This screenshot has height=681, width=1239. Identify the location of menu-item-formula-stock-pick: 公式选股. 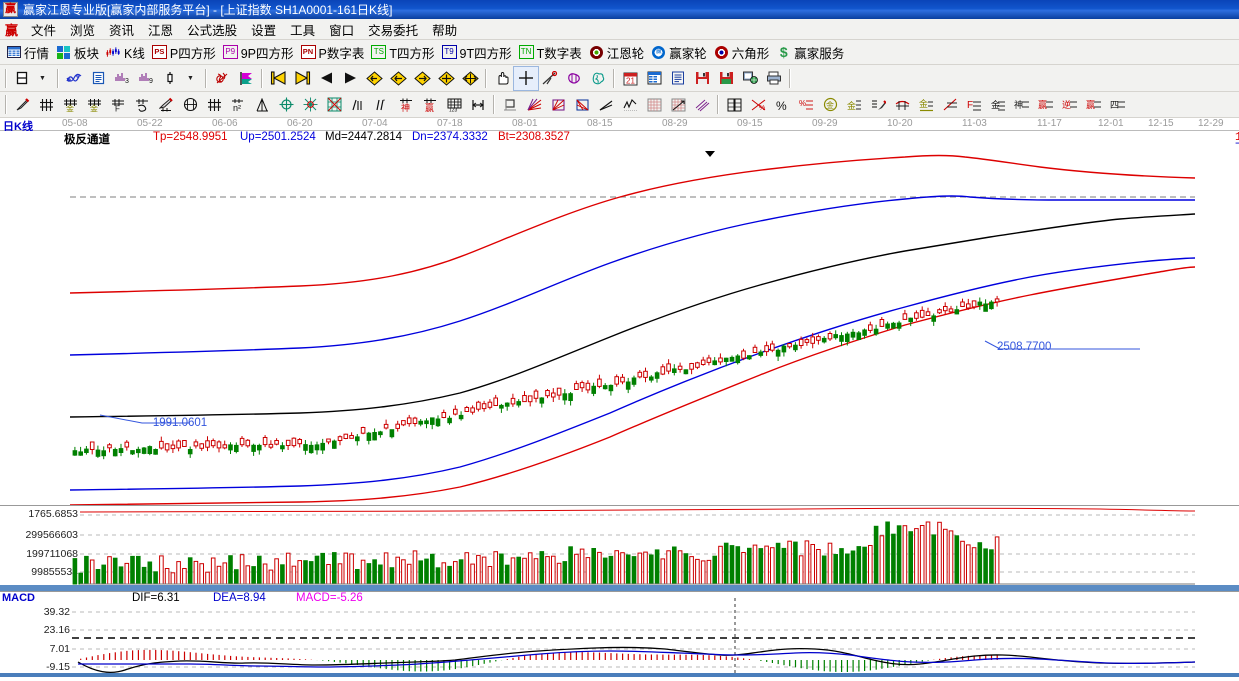
(212, 30).